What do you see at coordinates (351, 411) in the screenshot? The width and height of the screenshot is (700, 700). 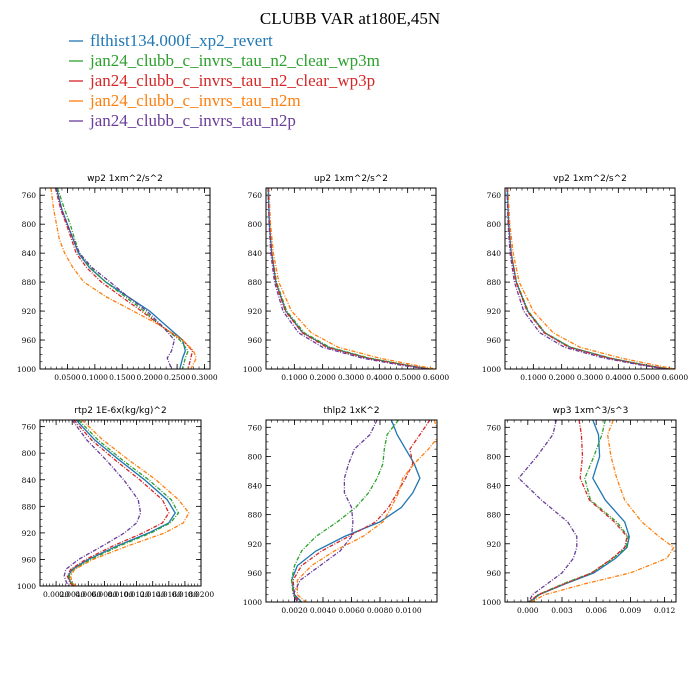 I see `panel-title: thlp2 1xK^2` at bounding box center [351, 411].